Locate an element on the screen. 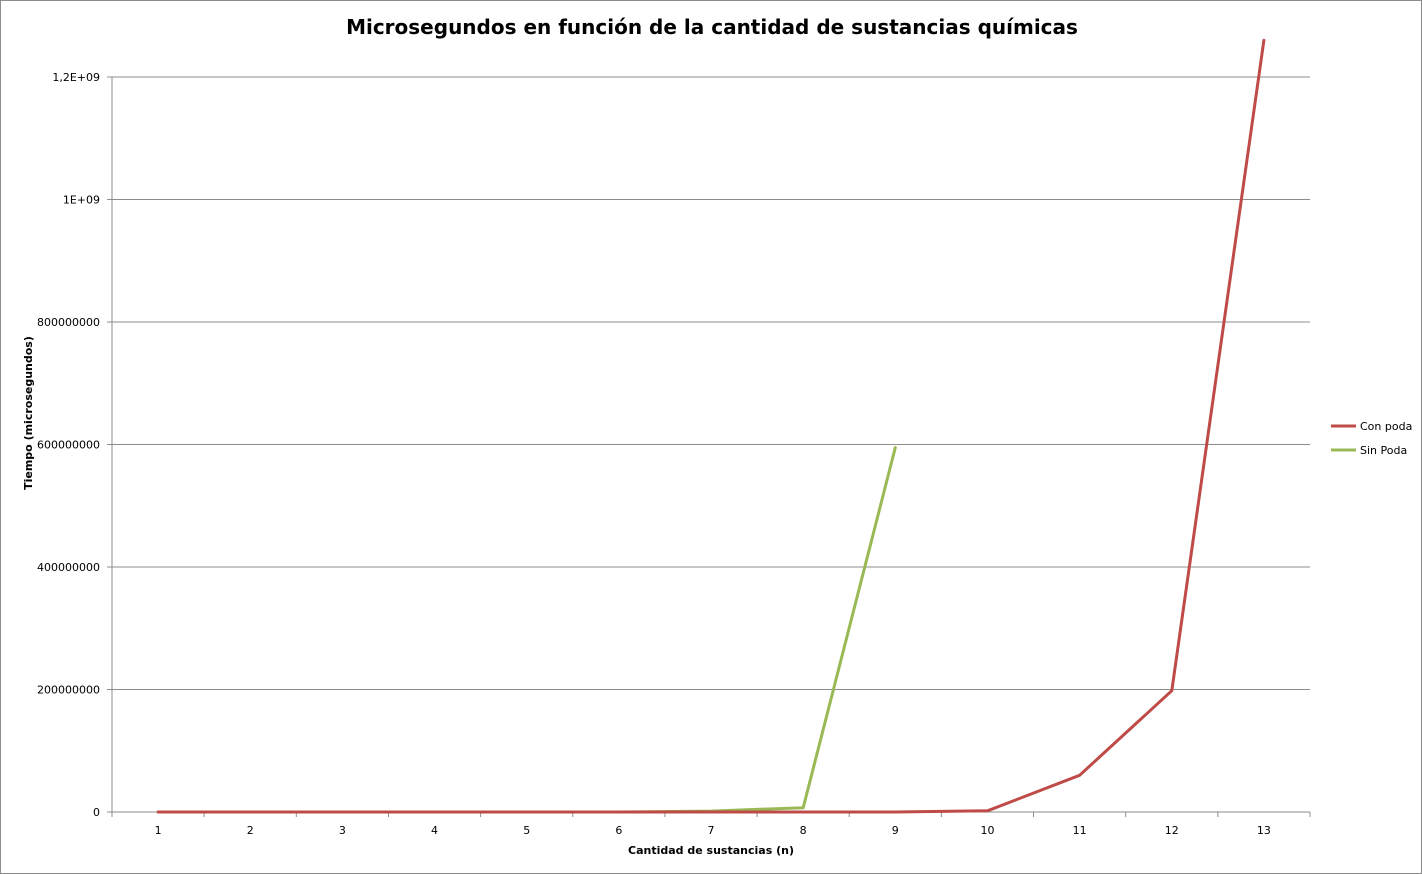 This screenshot has height=874, width=1422. x-axis-ticks: 1 2 3 4 5 6 7 8 9 10 11 12 13 is located at coordinates (713, 830).